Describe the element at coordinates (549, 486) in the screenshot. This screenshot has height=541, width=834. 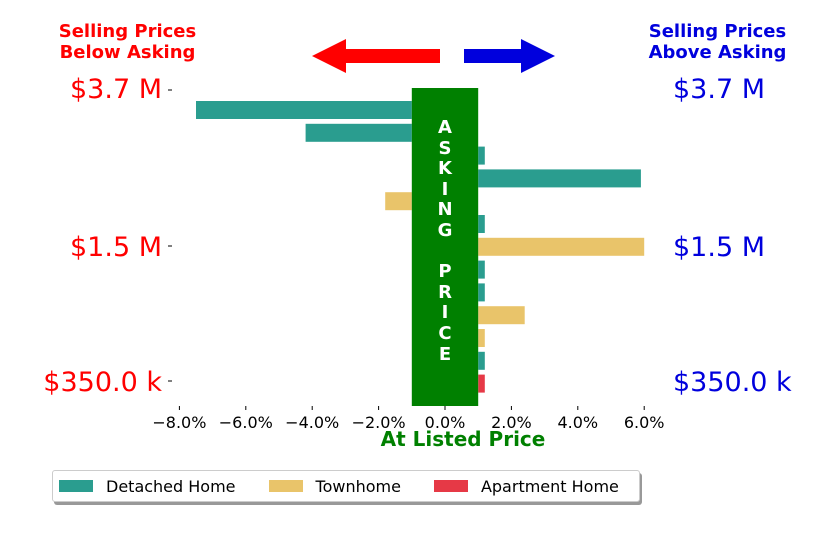
I see `legend-label: Apartment Home` at that location.